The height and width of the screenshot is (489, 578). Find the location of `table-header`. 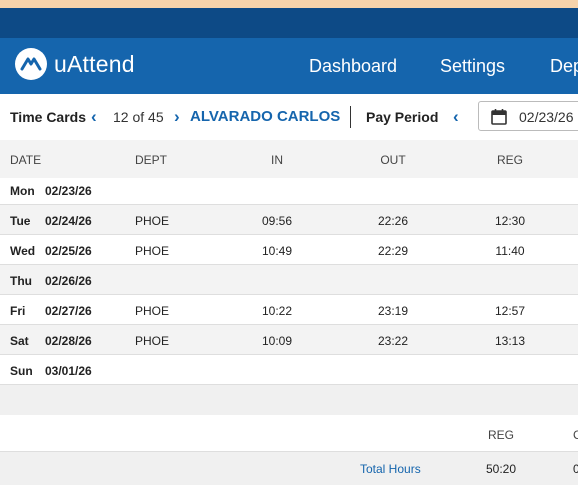

table-header is located at coordinates (289, 159).